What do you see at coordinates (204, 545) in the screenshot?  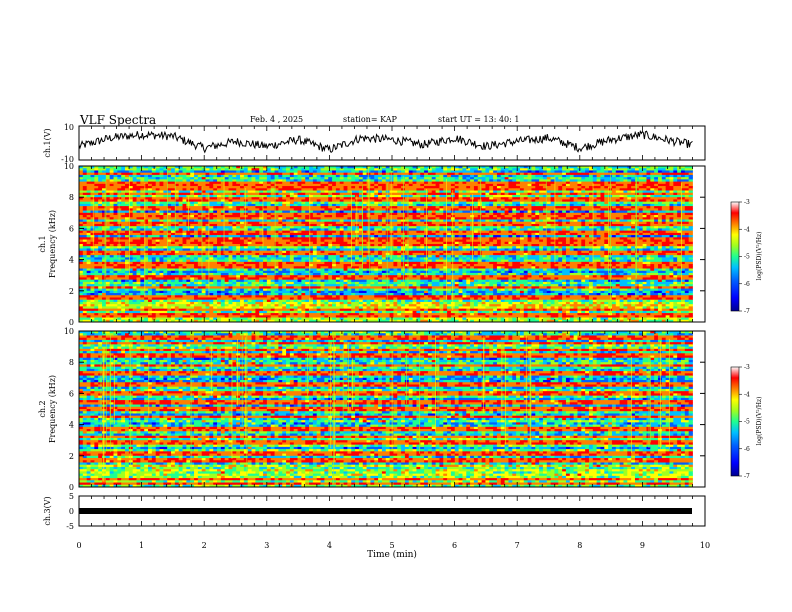 I see `time-tick-label: 2` at bounding box center [204, 545].